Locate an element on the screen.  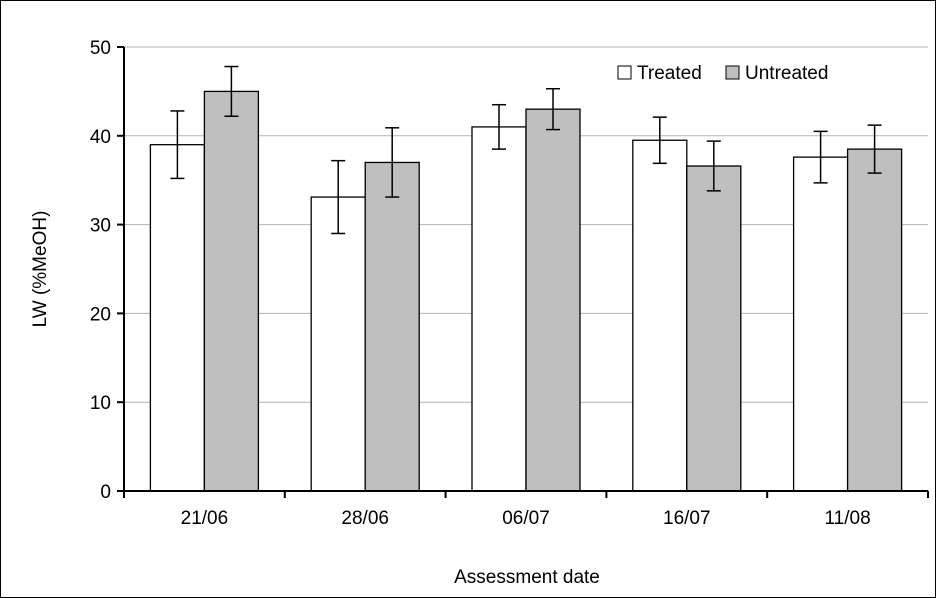
x-tick-label: 28/06 is located at coordinates (365, 518).